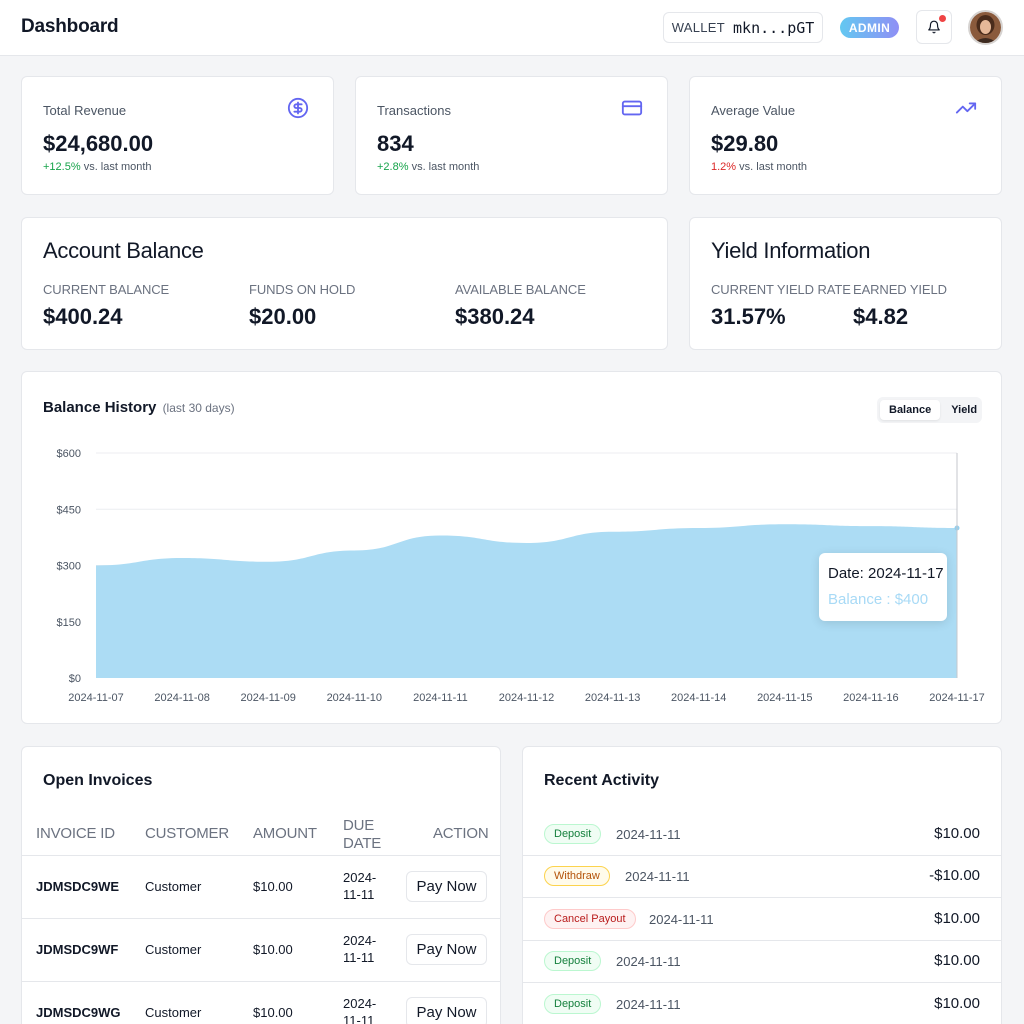 This screenshot has width=1024, height=1024. Describe the element at coordinates (632, 108) in the screenshot. I see `credit-card-icon` at that location.